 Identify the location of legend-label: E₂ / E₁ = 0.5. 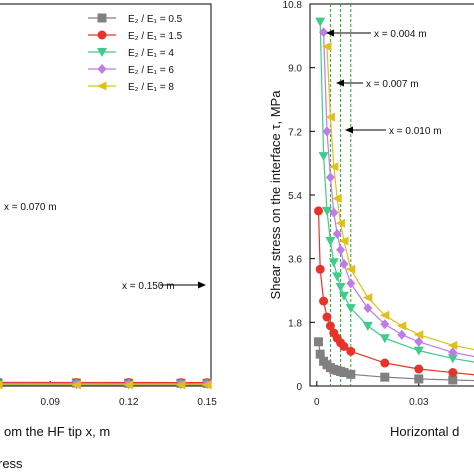
(155, 19).